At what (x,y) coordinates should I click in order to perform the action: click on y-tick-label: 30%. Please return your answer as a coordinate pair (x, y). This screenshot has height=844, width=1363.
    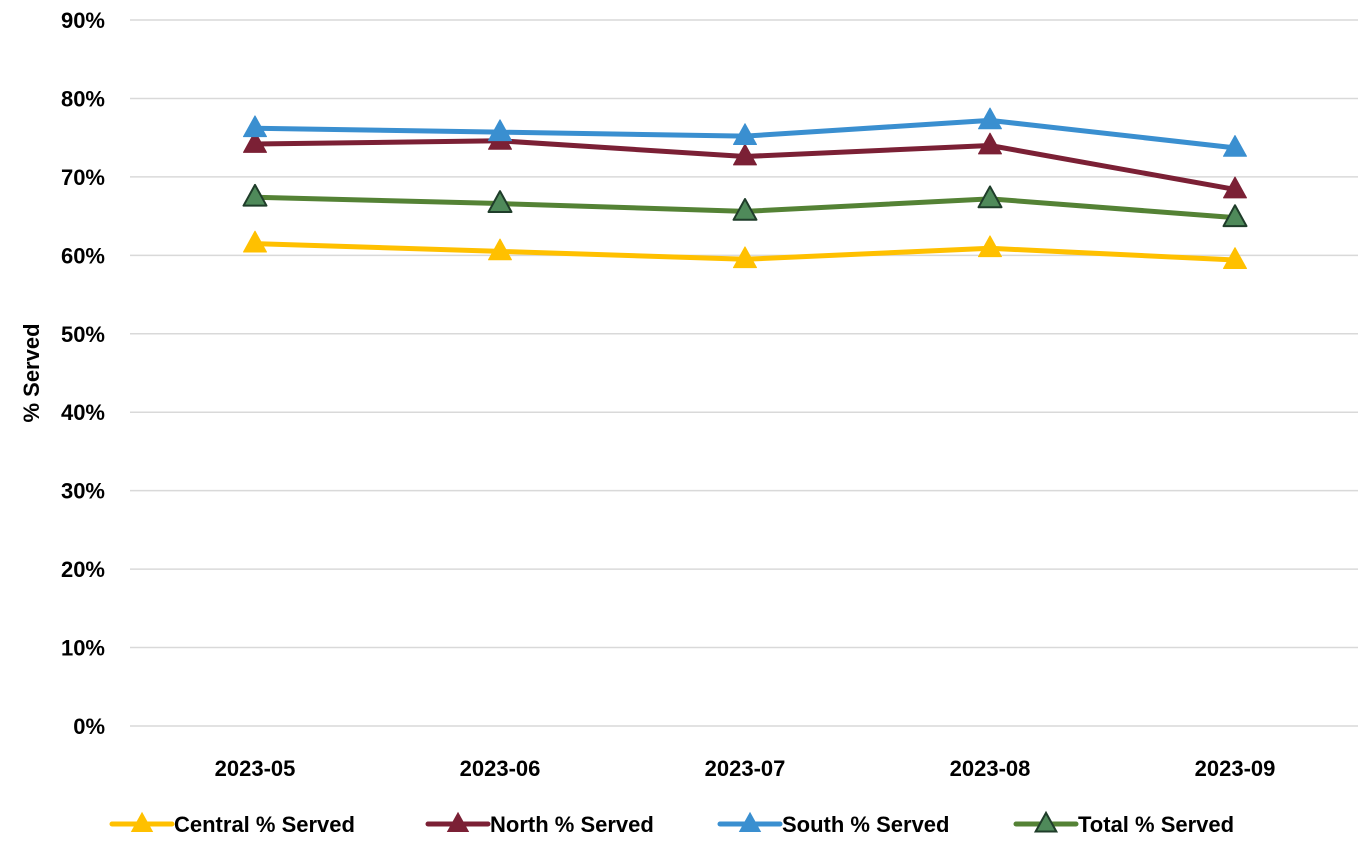
    Looking at the image, I should click on (83, 491).